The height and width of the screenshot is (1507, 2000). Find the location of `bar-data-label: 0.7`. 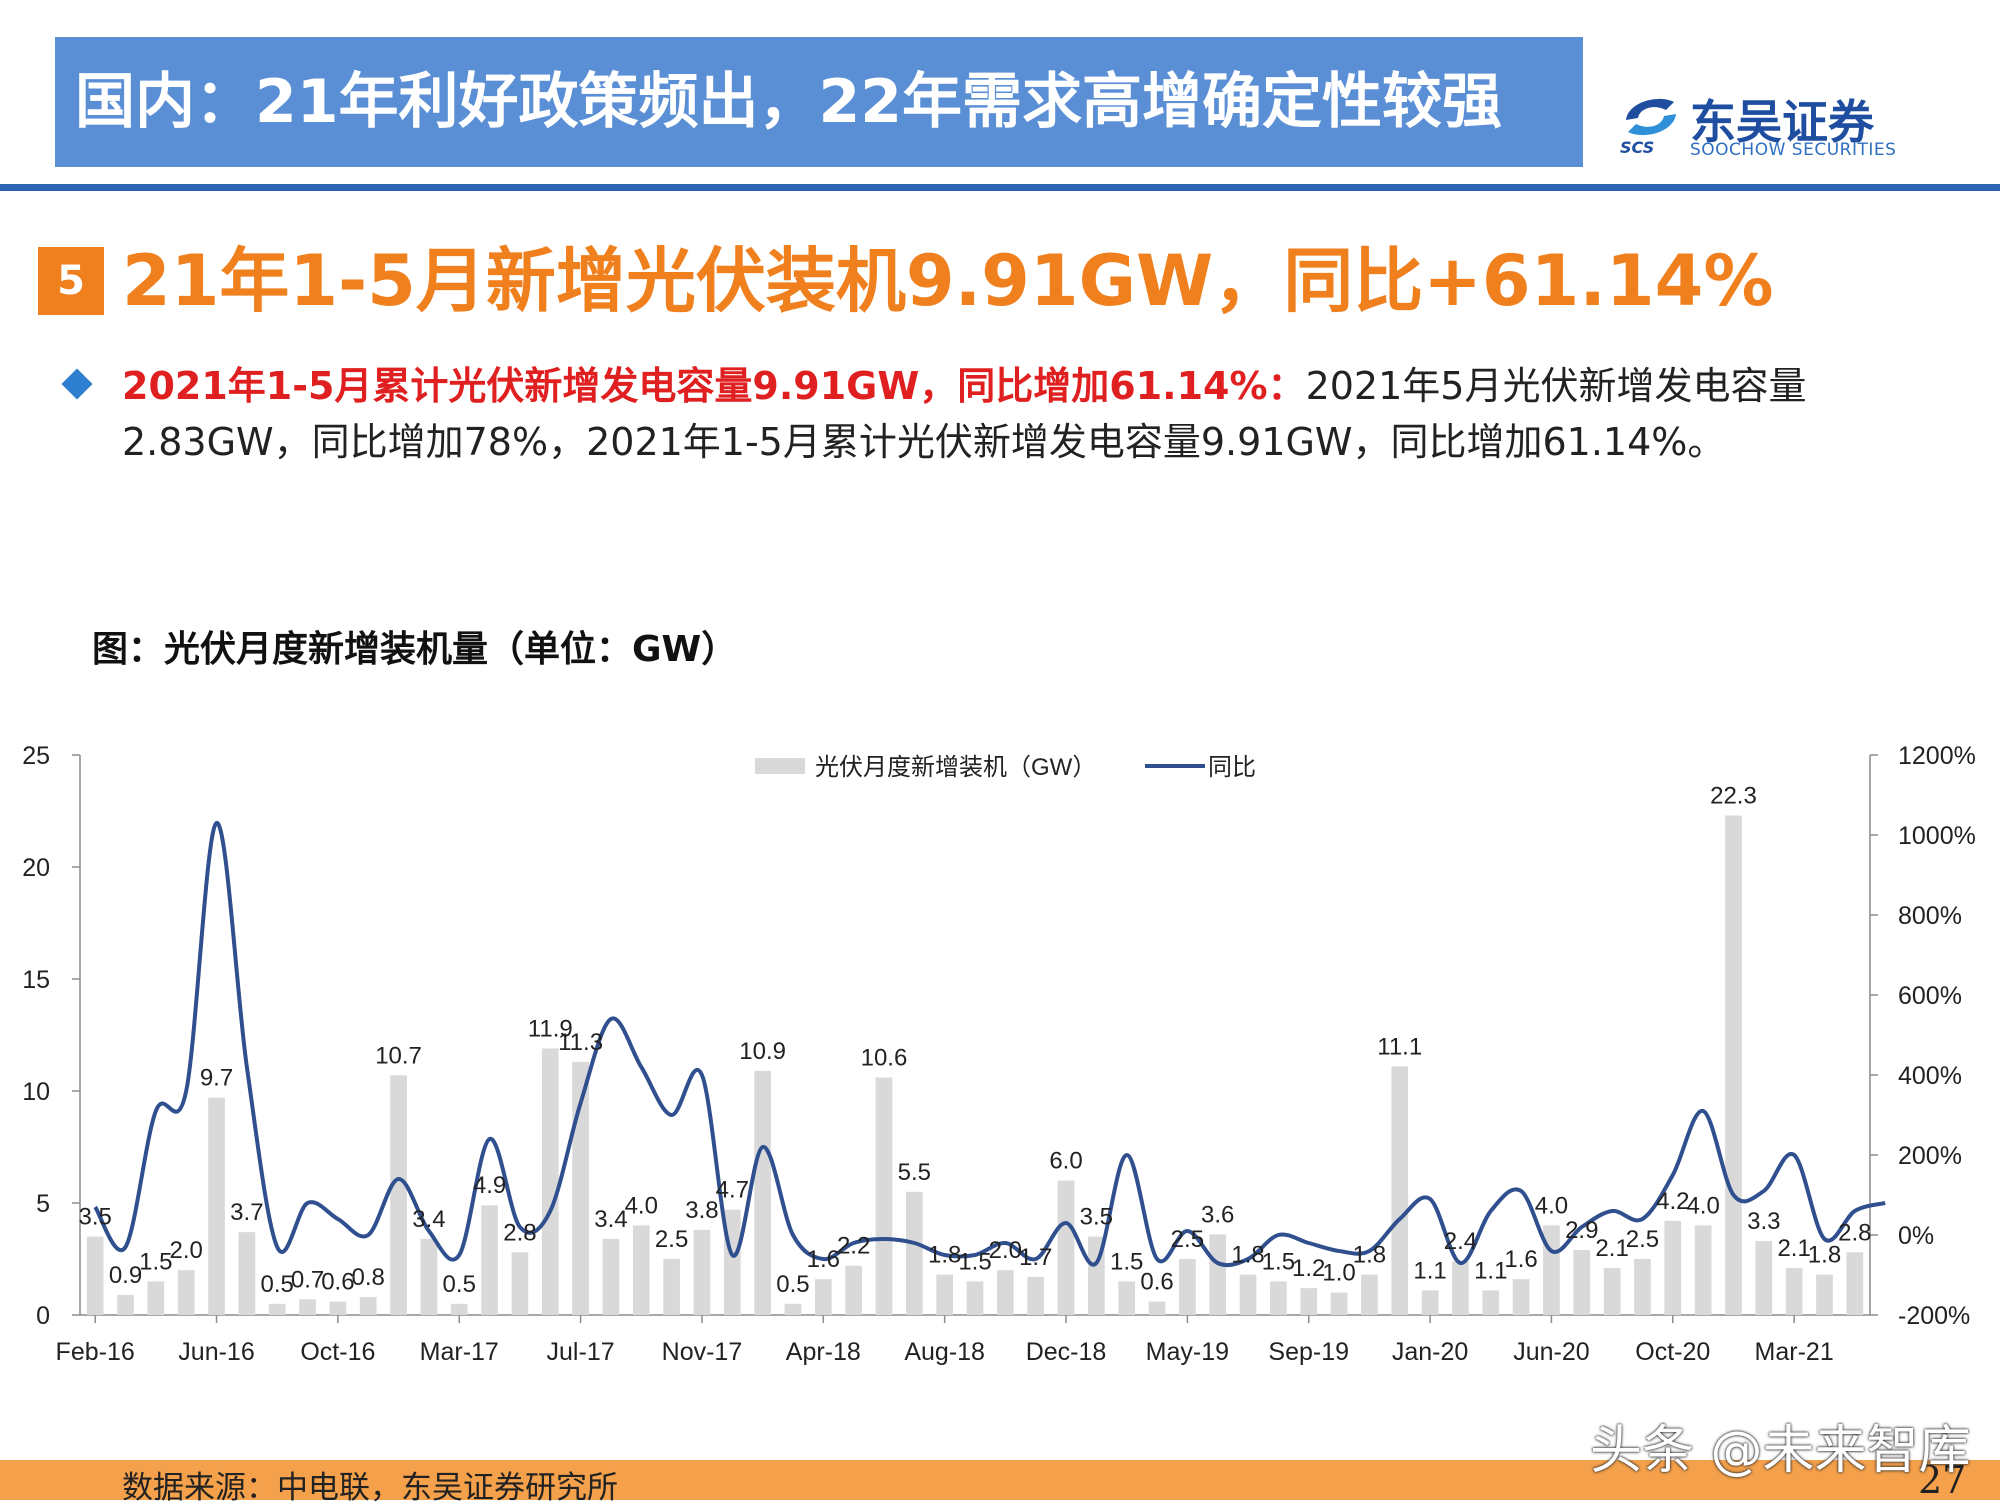

bar-data-label: 0.7 is located at coordinates (307, 1279).